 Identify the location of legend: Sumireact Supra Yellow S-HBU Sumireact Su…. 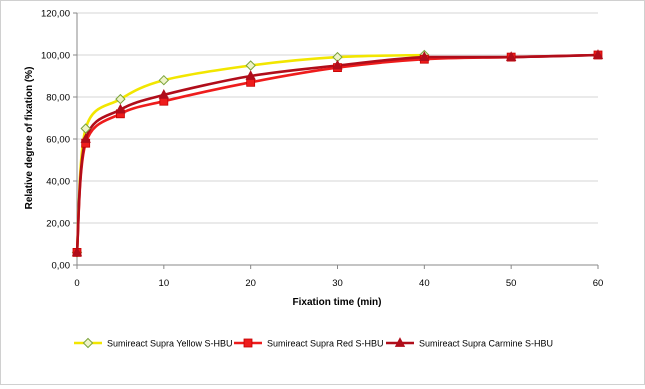
(313, 343).